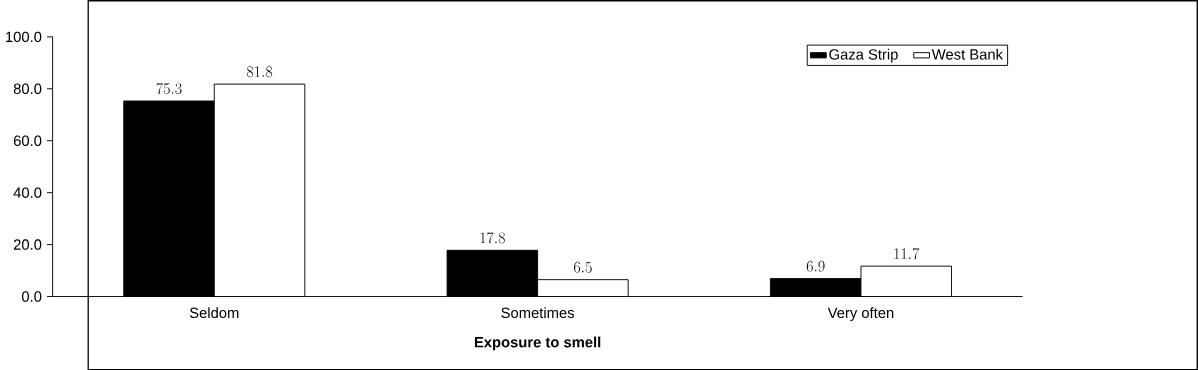 The image size is (1198, 370). I want to click on data-label: 17.8, so click(492, 238).